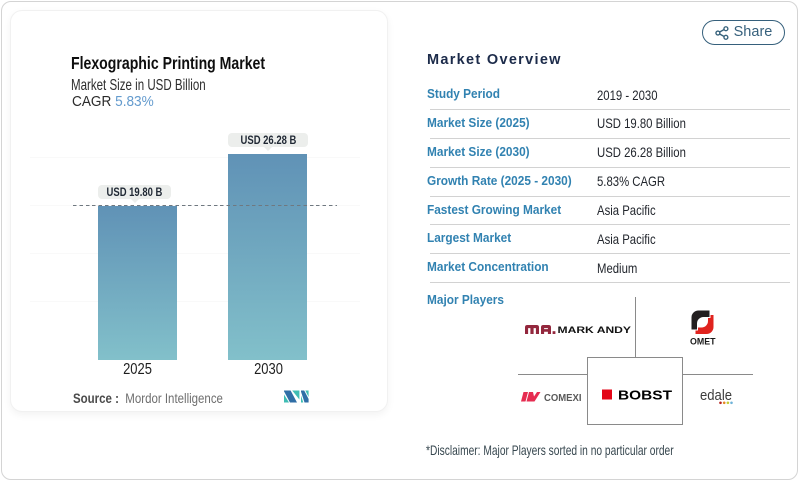 The image size is (800, 482). Describe the element at coordinates (595, 330) in the screenshot. I see `svg-text: MARK ANDY` at that location.